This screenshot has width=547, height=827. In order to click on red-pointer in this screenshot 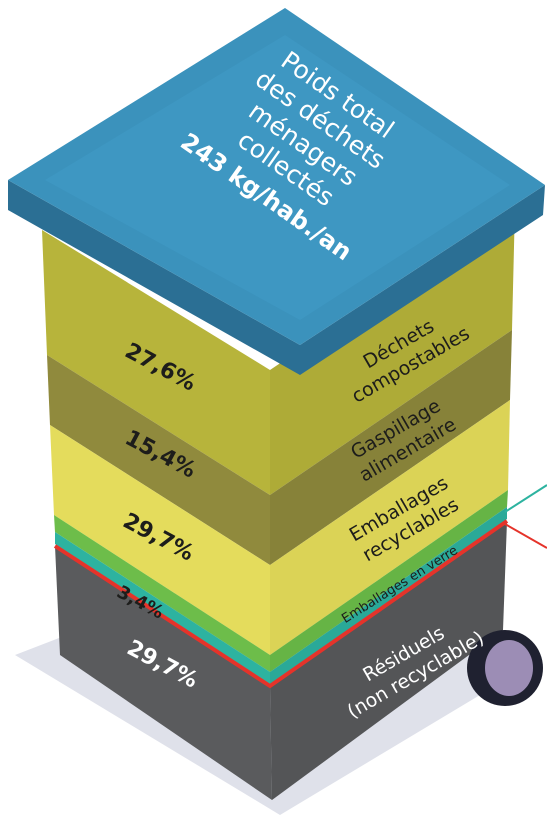, I will do `click(525, 536)`.